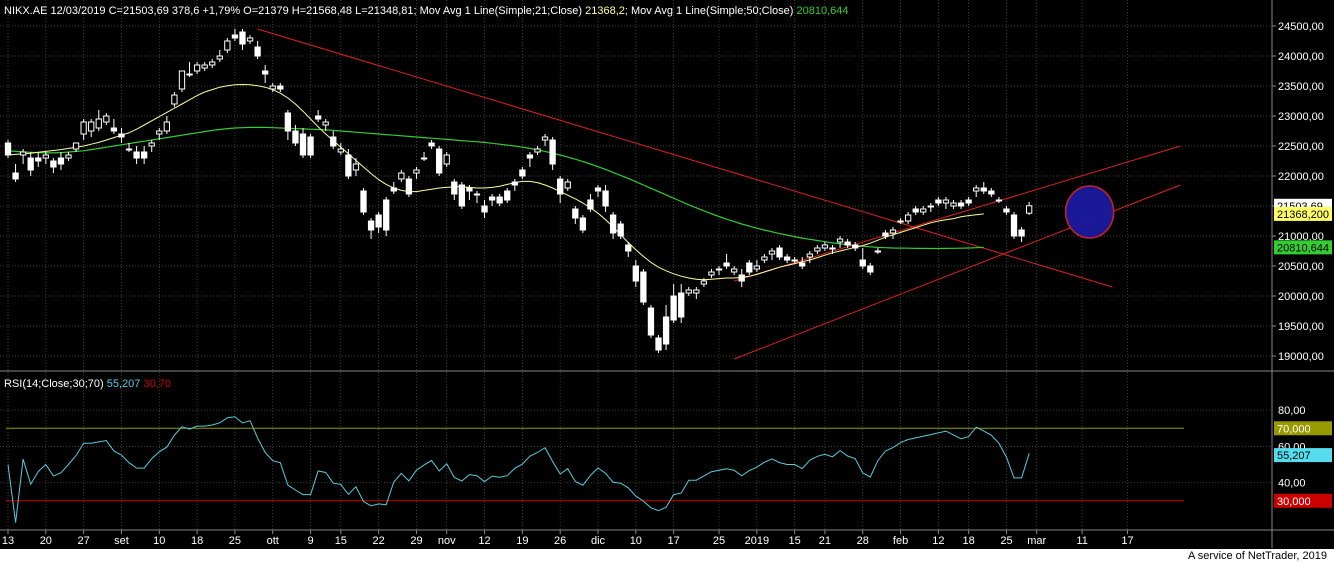  I want to click on ma1-value: 21368,2, so click(605, 11).